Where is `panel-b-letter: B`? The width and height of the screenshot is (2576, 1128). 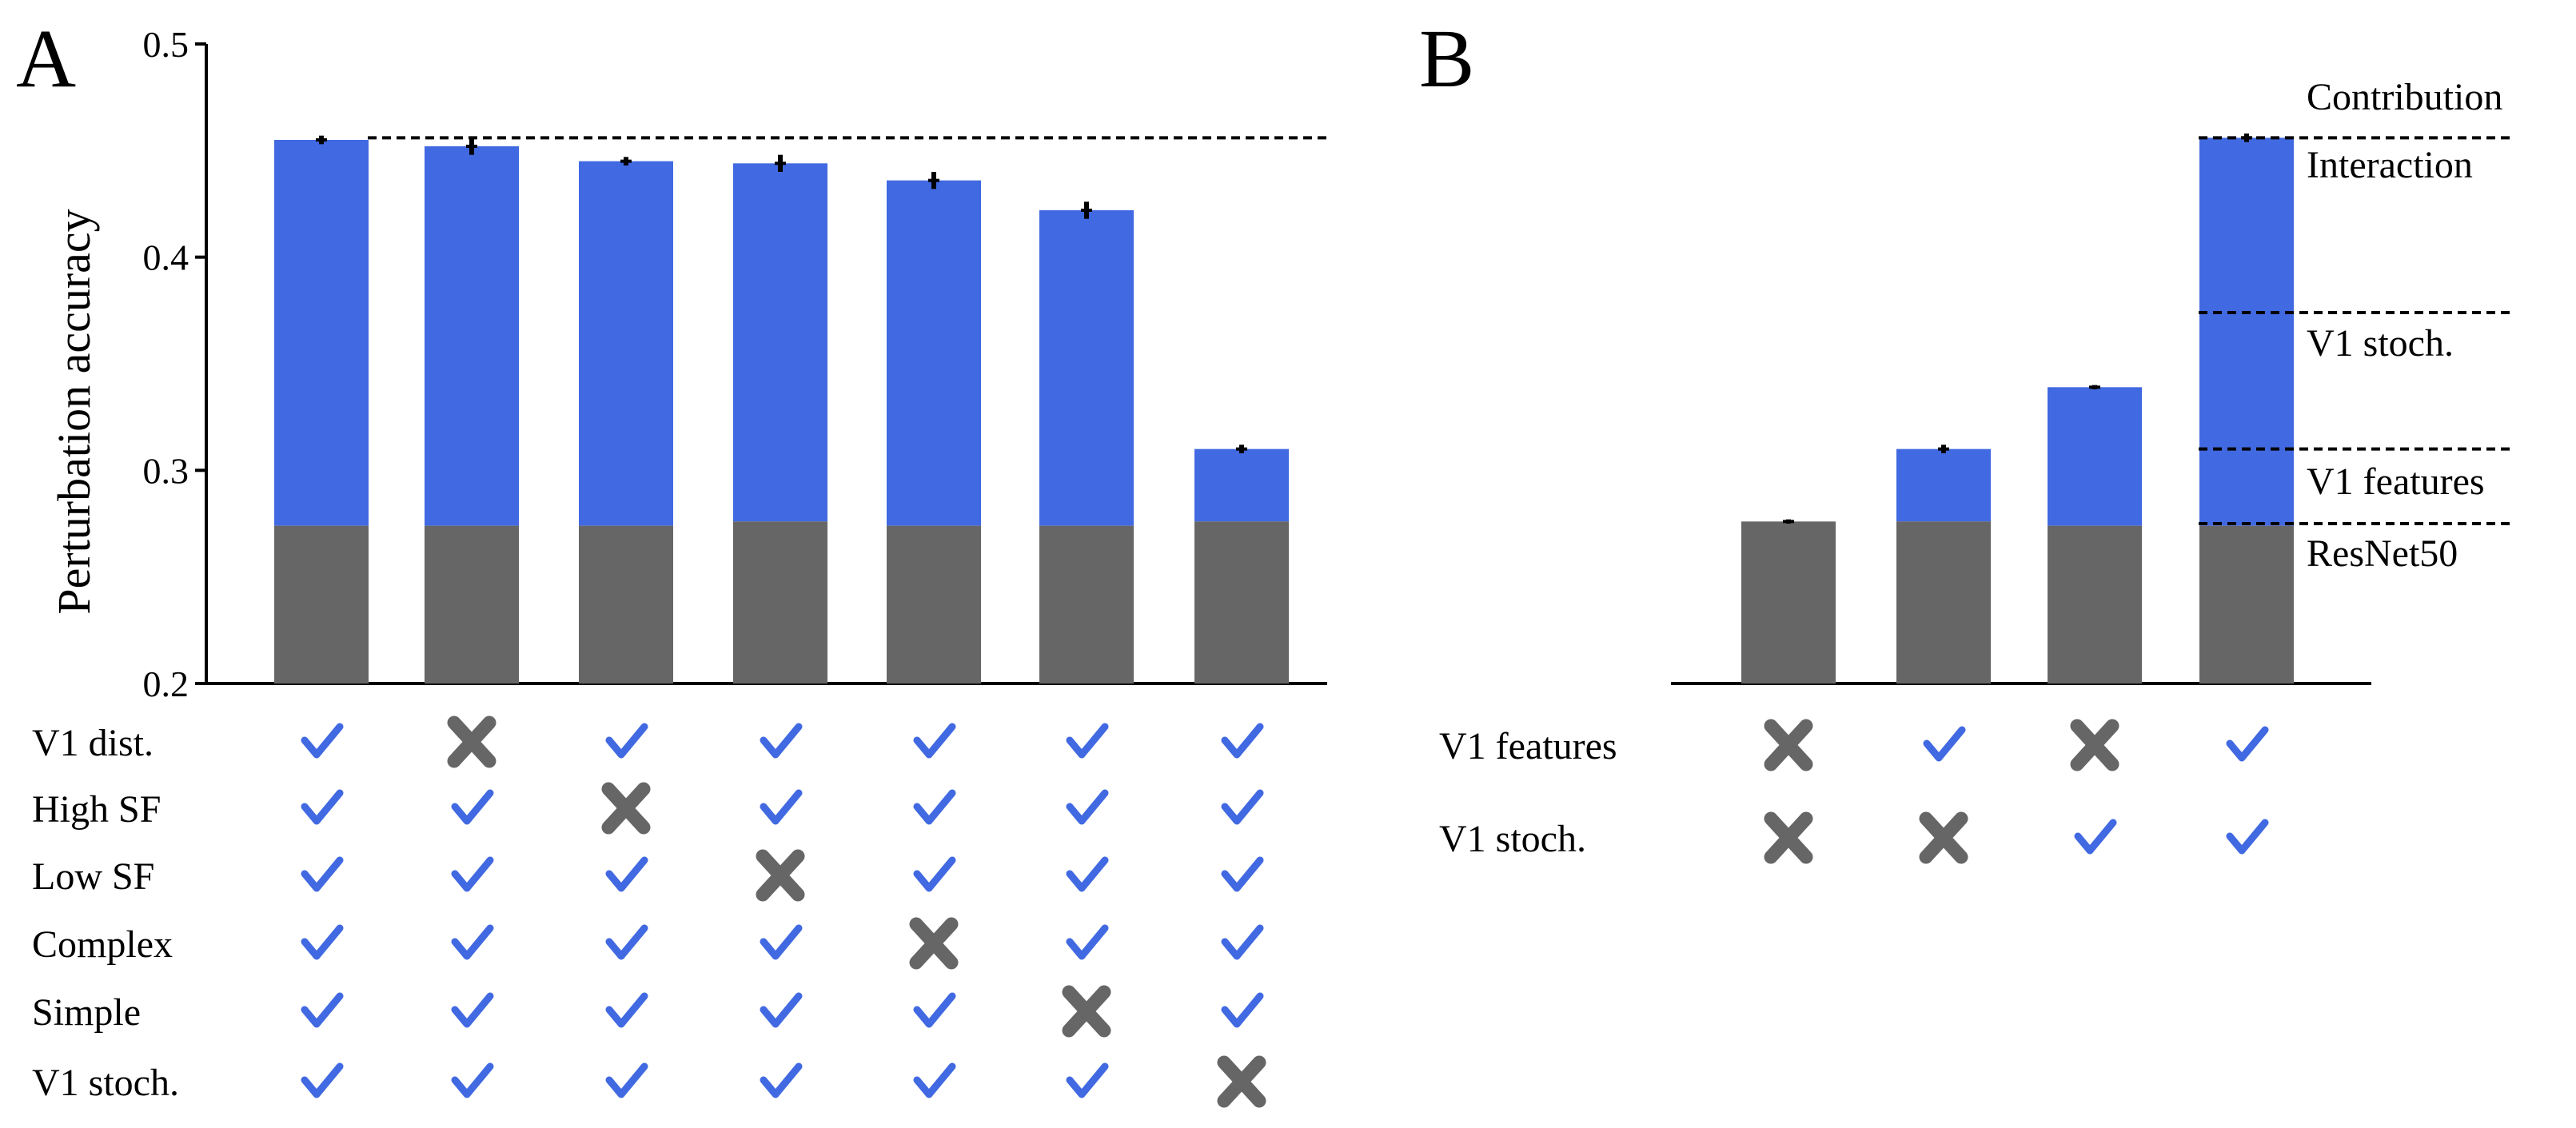
panel-b-letter: B is located at coordinates (1446, 59).